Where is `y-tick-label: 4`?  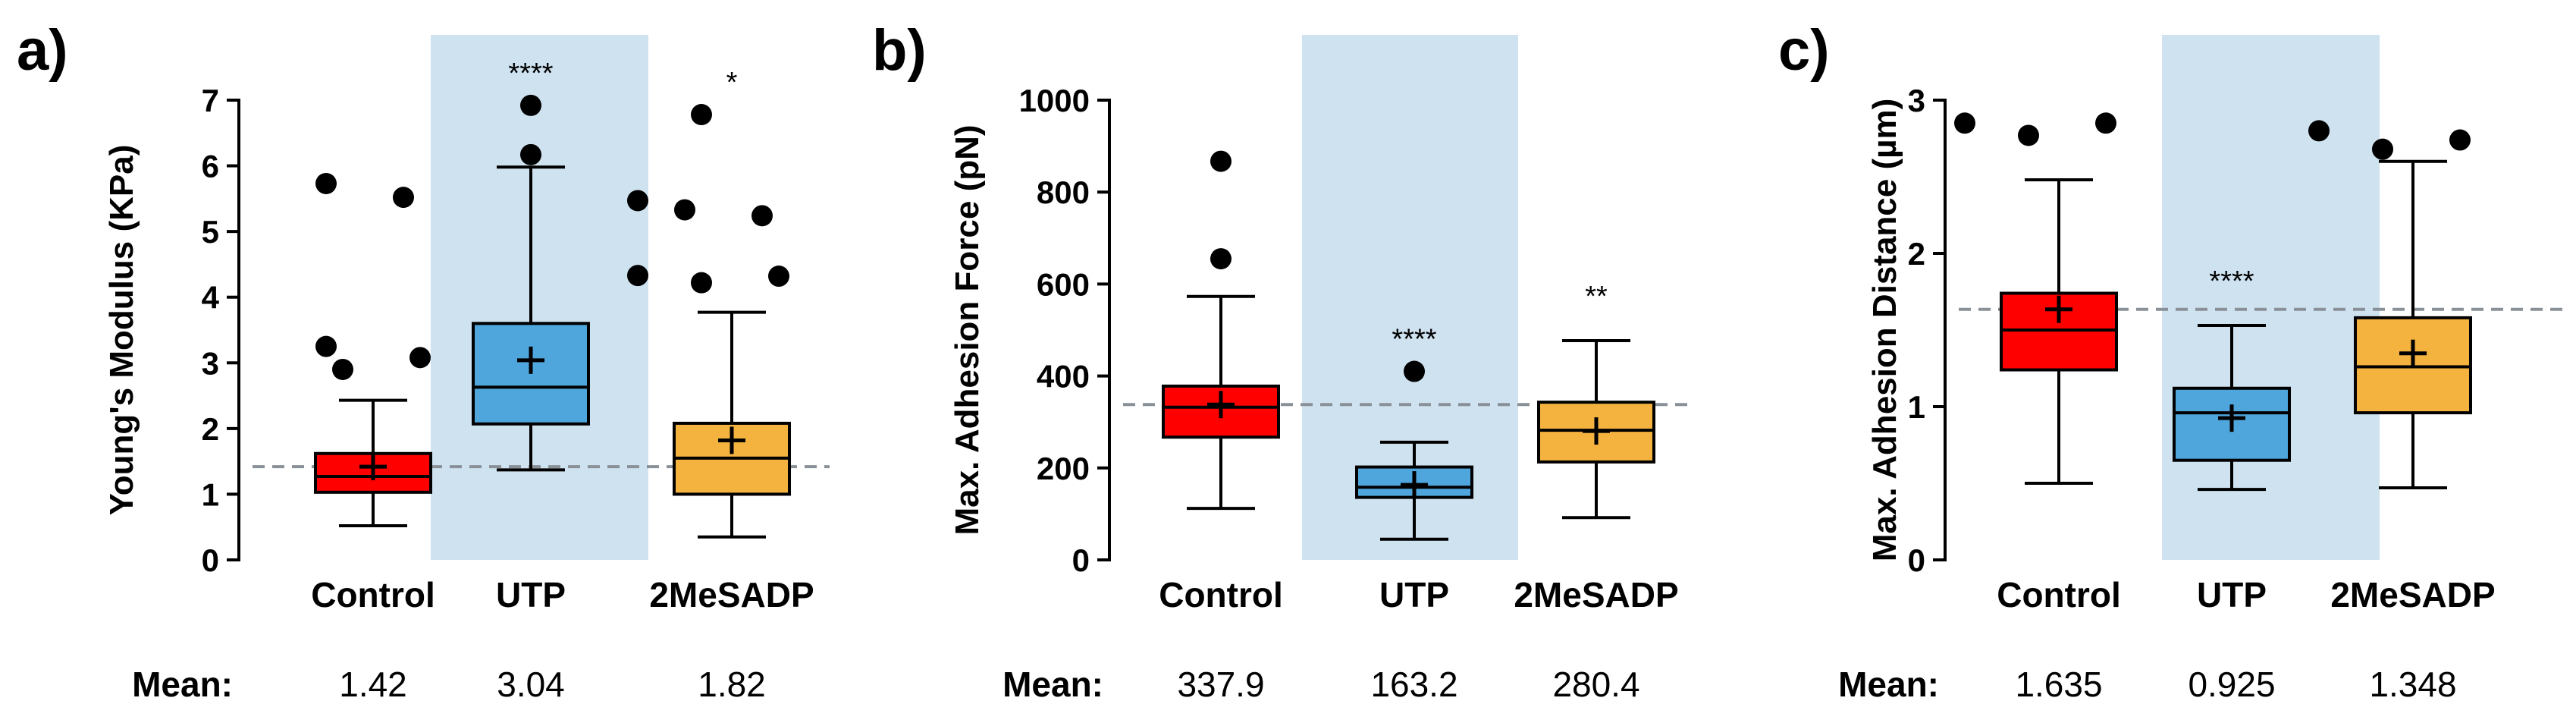 y-tick-label: 4 is located at coordinates (211, 298).